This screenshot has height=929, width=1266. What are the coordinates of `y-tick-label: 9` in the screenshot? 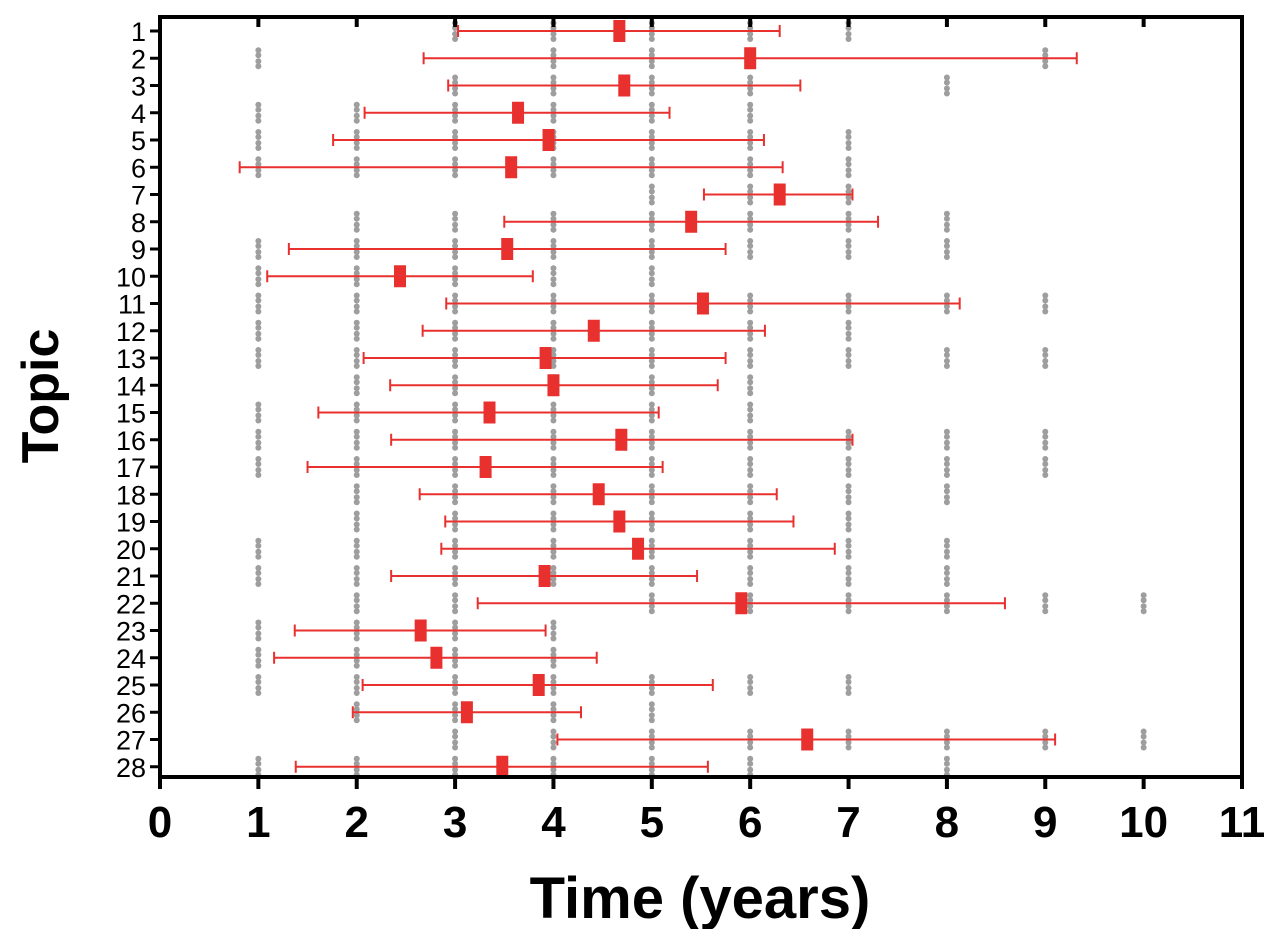 It's located at (138, 250).